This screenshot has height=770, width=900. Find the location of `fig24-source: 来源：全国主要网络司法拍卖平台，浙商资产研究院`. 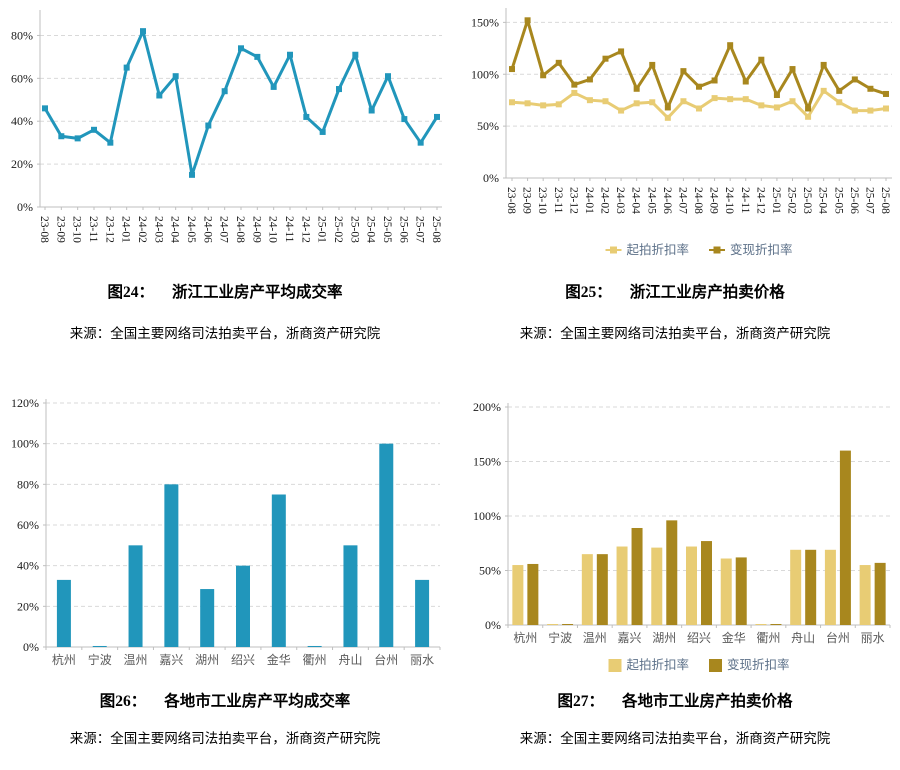

fig24-source: 来源：全国主要网络司法拍卖平台，浙商资产研究院 is located at coordinates (225, 333).